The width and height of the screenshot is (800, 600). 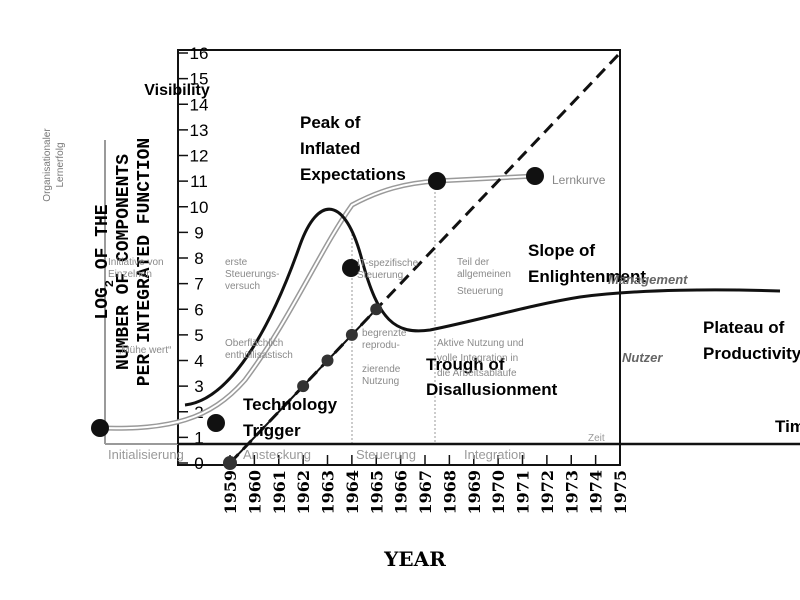 I want to click on peak-label-3: Expectations, so click(x=353, y=174).